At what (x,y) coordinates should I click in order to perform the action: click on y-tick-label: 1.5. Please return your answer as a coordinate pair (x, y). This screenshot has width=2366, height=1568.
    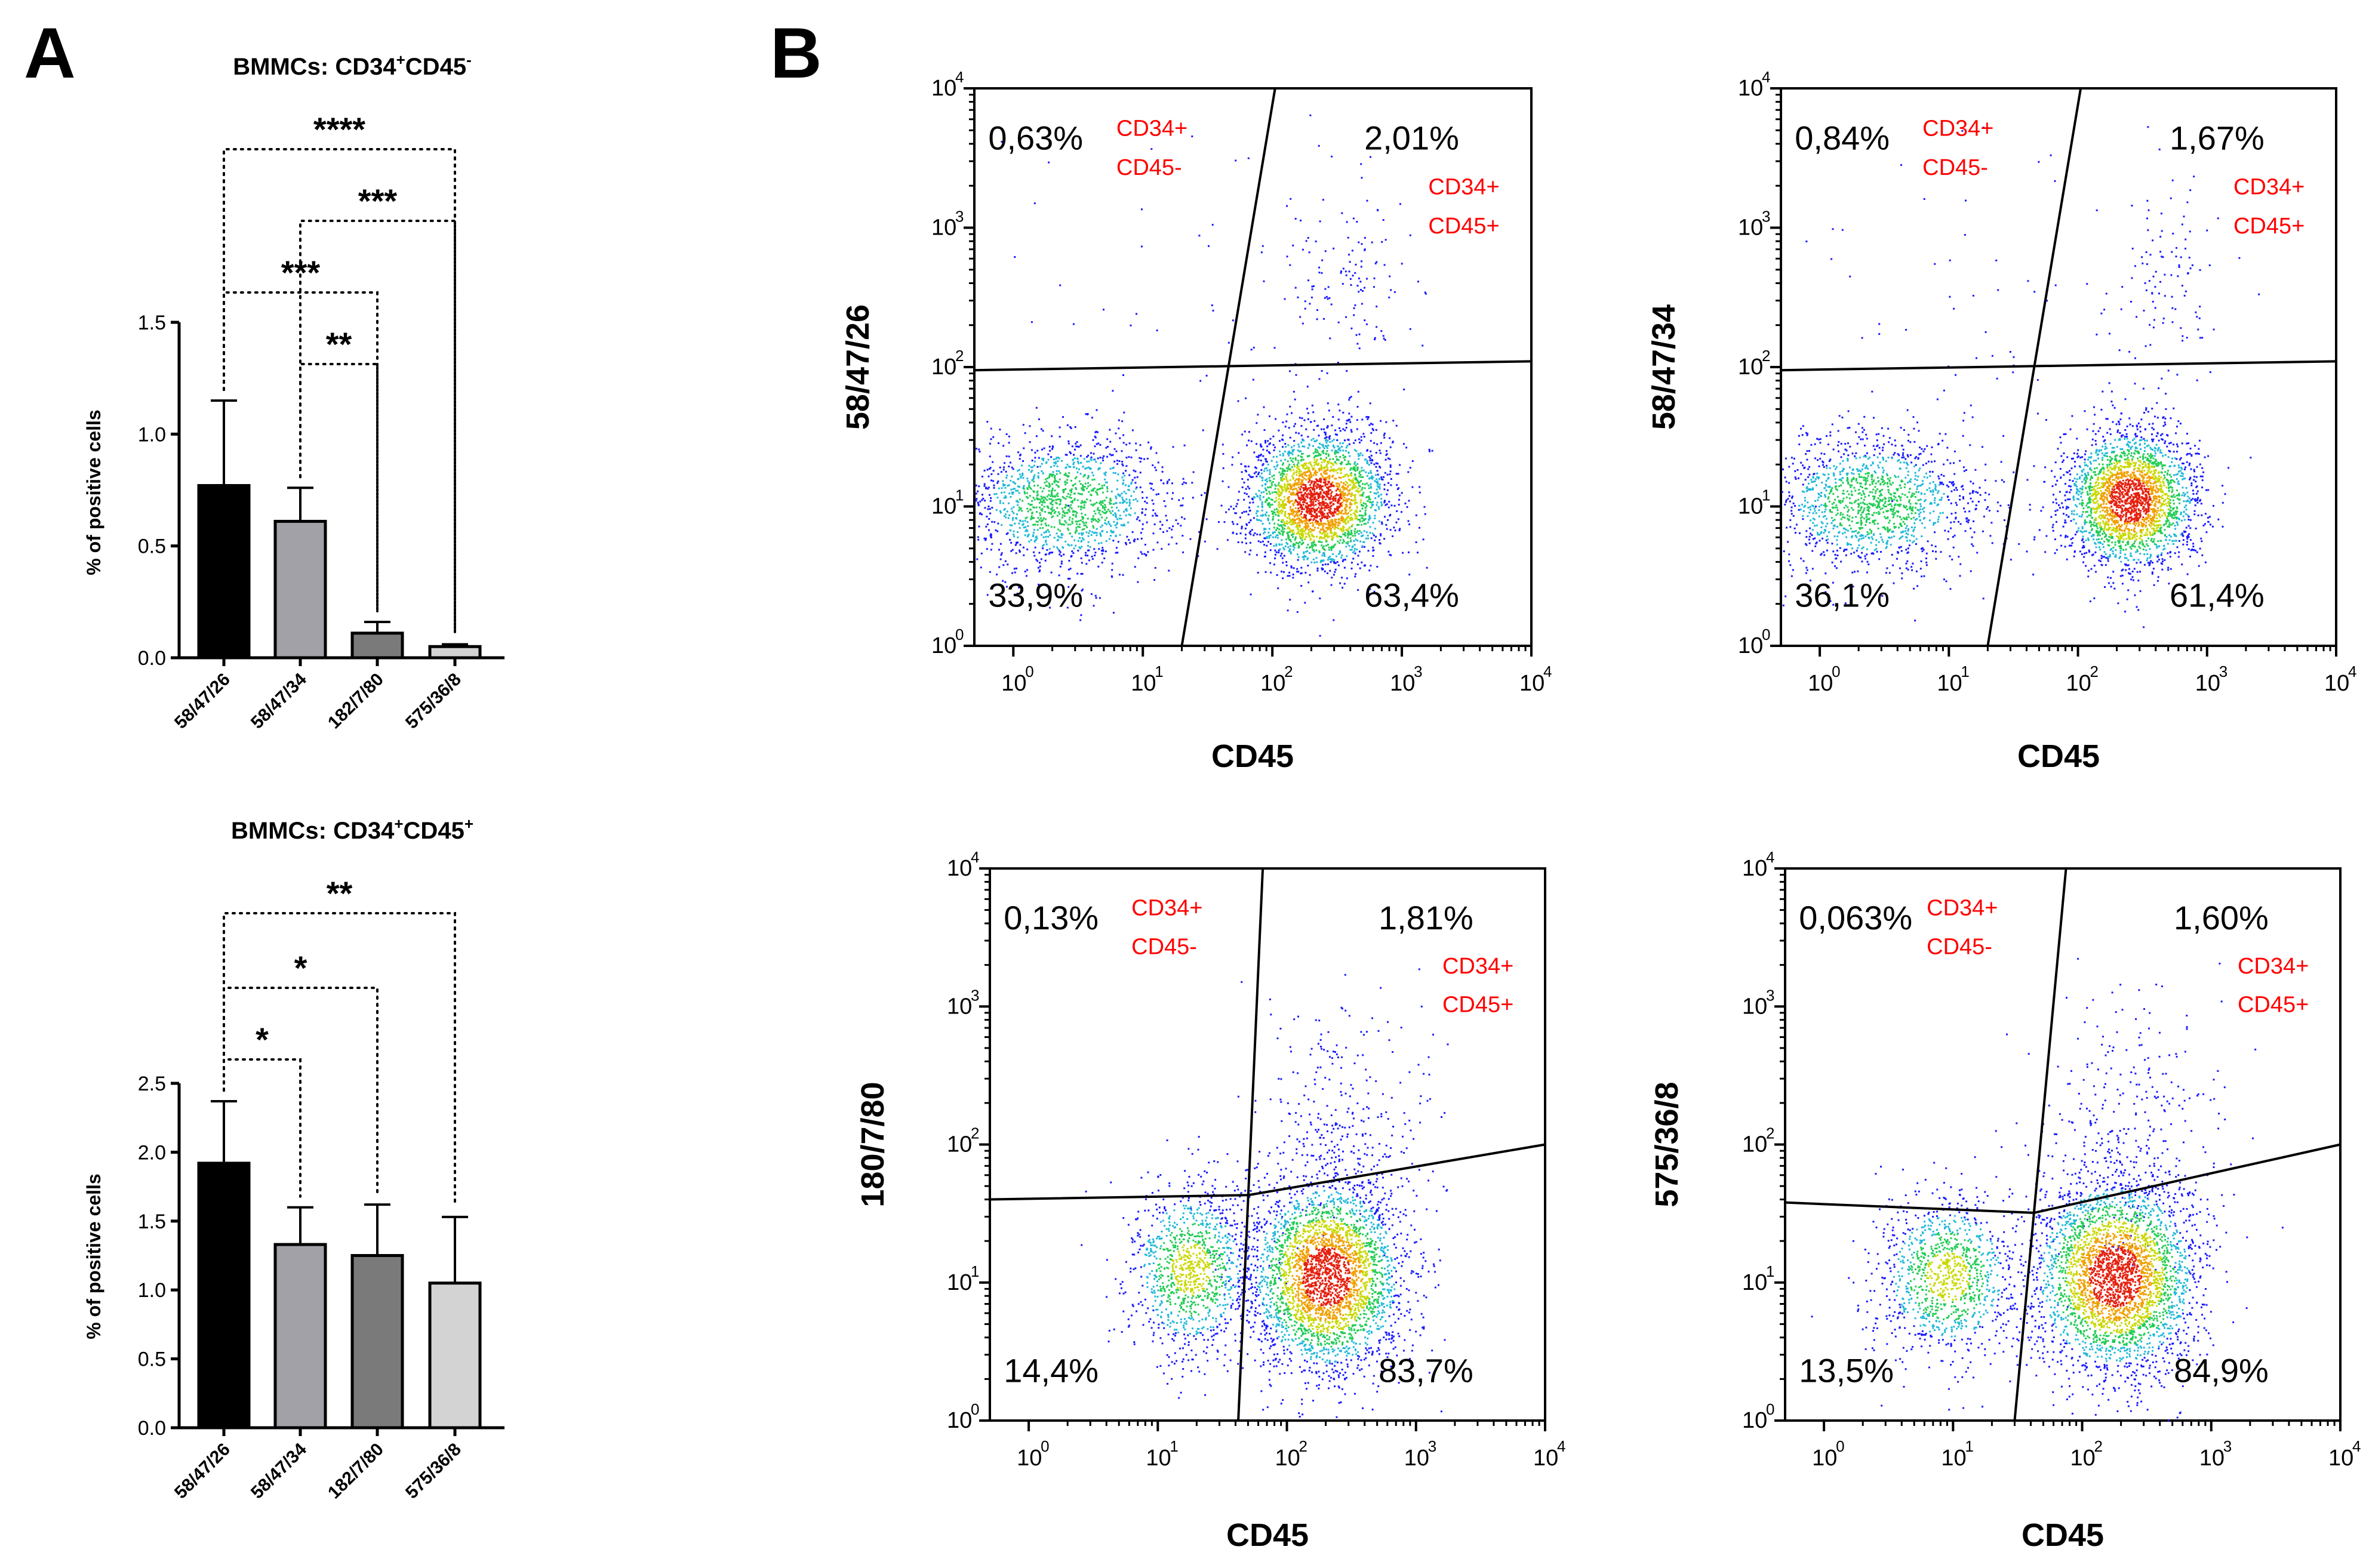
    Looking at the image, I should click on (152, 323).